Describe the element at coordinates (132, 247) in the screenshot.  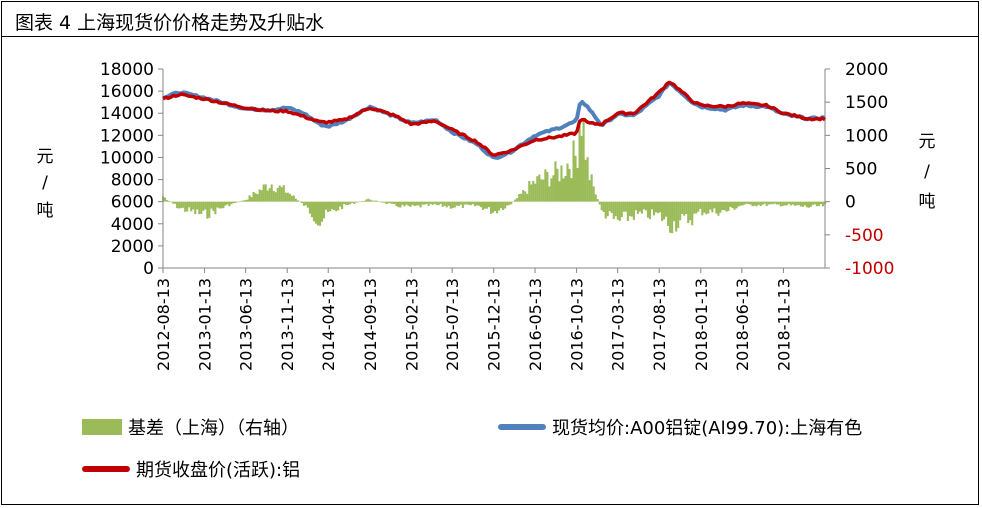
I see `left-tick-label: 2000` at that location.